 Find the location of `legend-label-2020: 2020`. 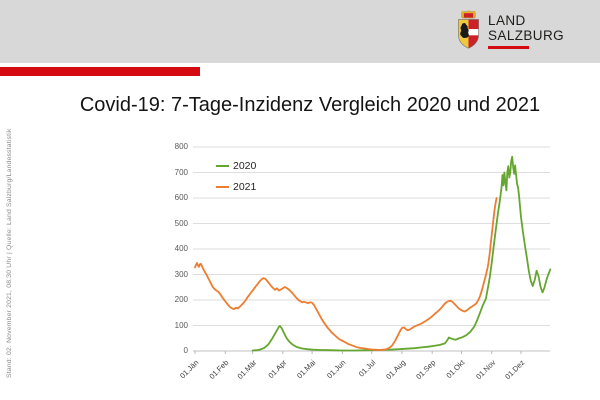

legend-label-2020: 2020 is located at coordinates (245, 166).